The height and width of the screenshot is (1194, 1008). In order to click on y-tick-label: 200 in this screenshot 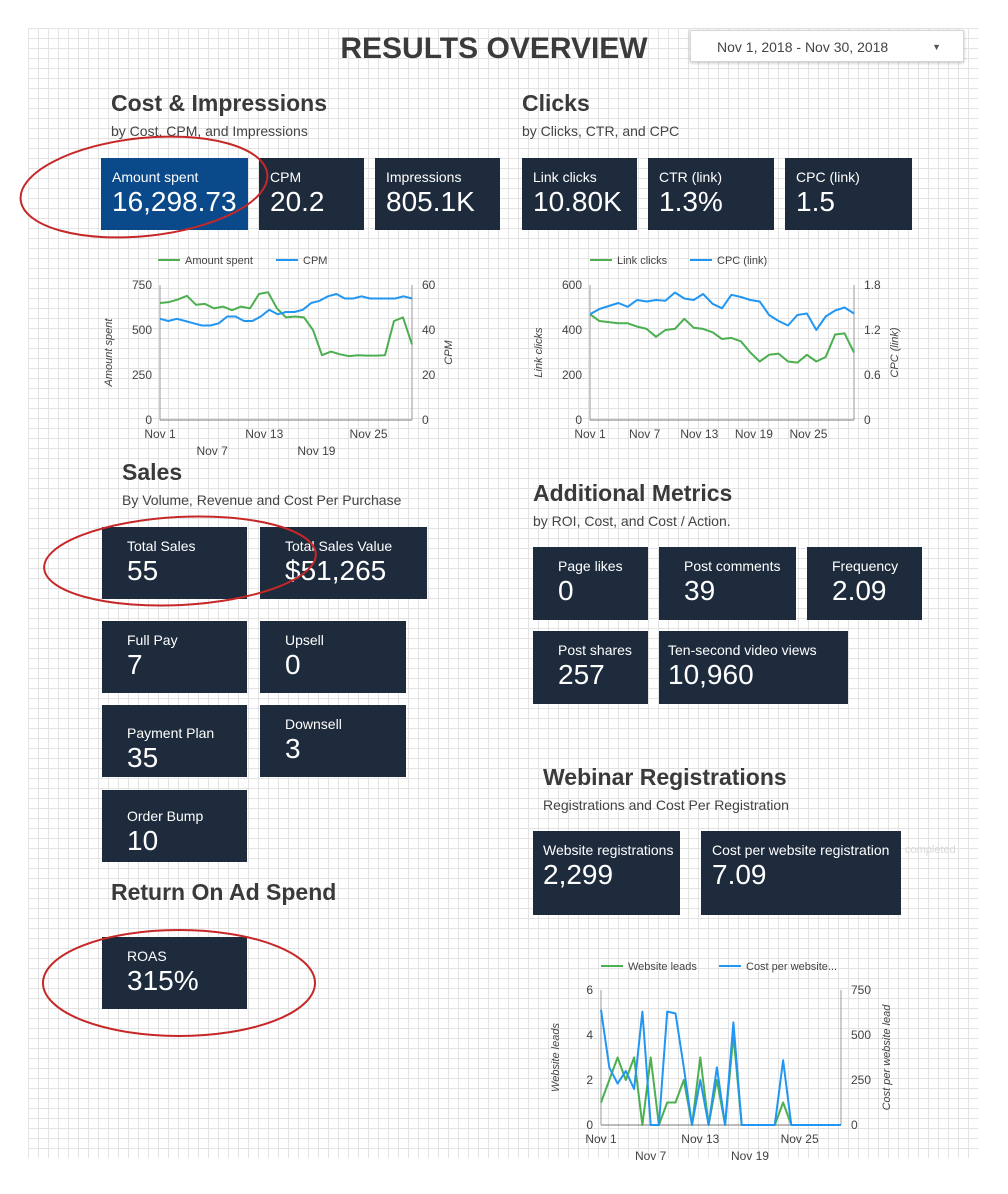, I will do `click(572, 375)`.